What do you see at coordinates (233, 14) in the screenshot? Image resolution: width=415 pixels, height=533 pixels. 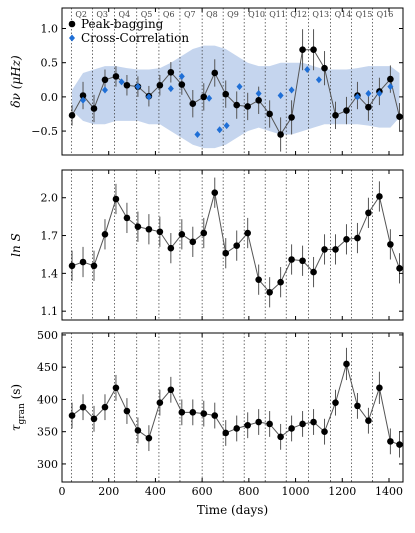 I see `quarter-label: Q9` at bounding box center [233, 14].